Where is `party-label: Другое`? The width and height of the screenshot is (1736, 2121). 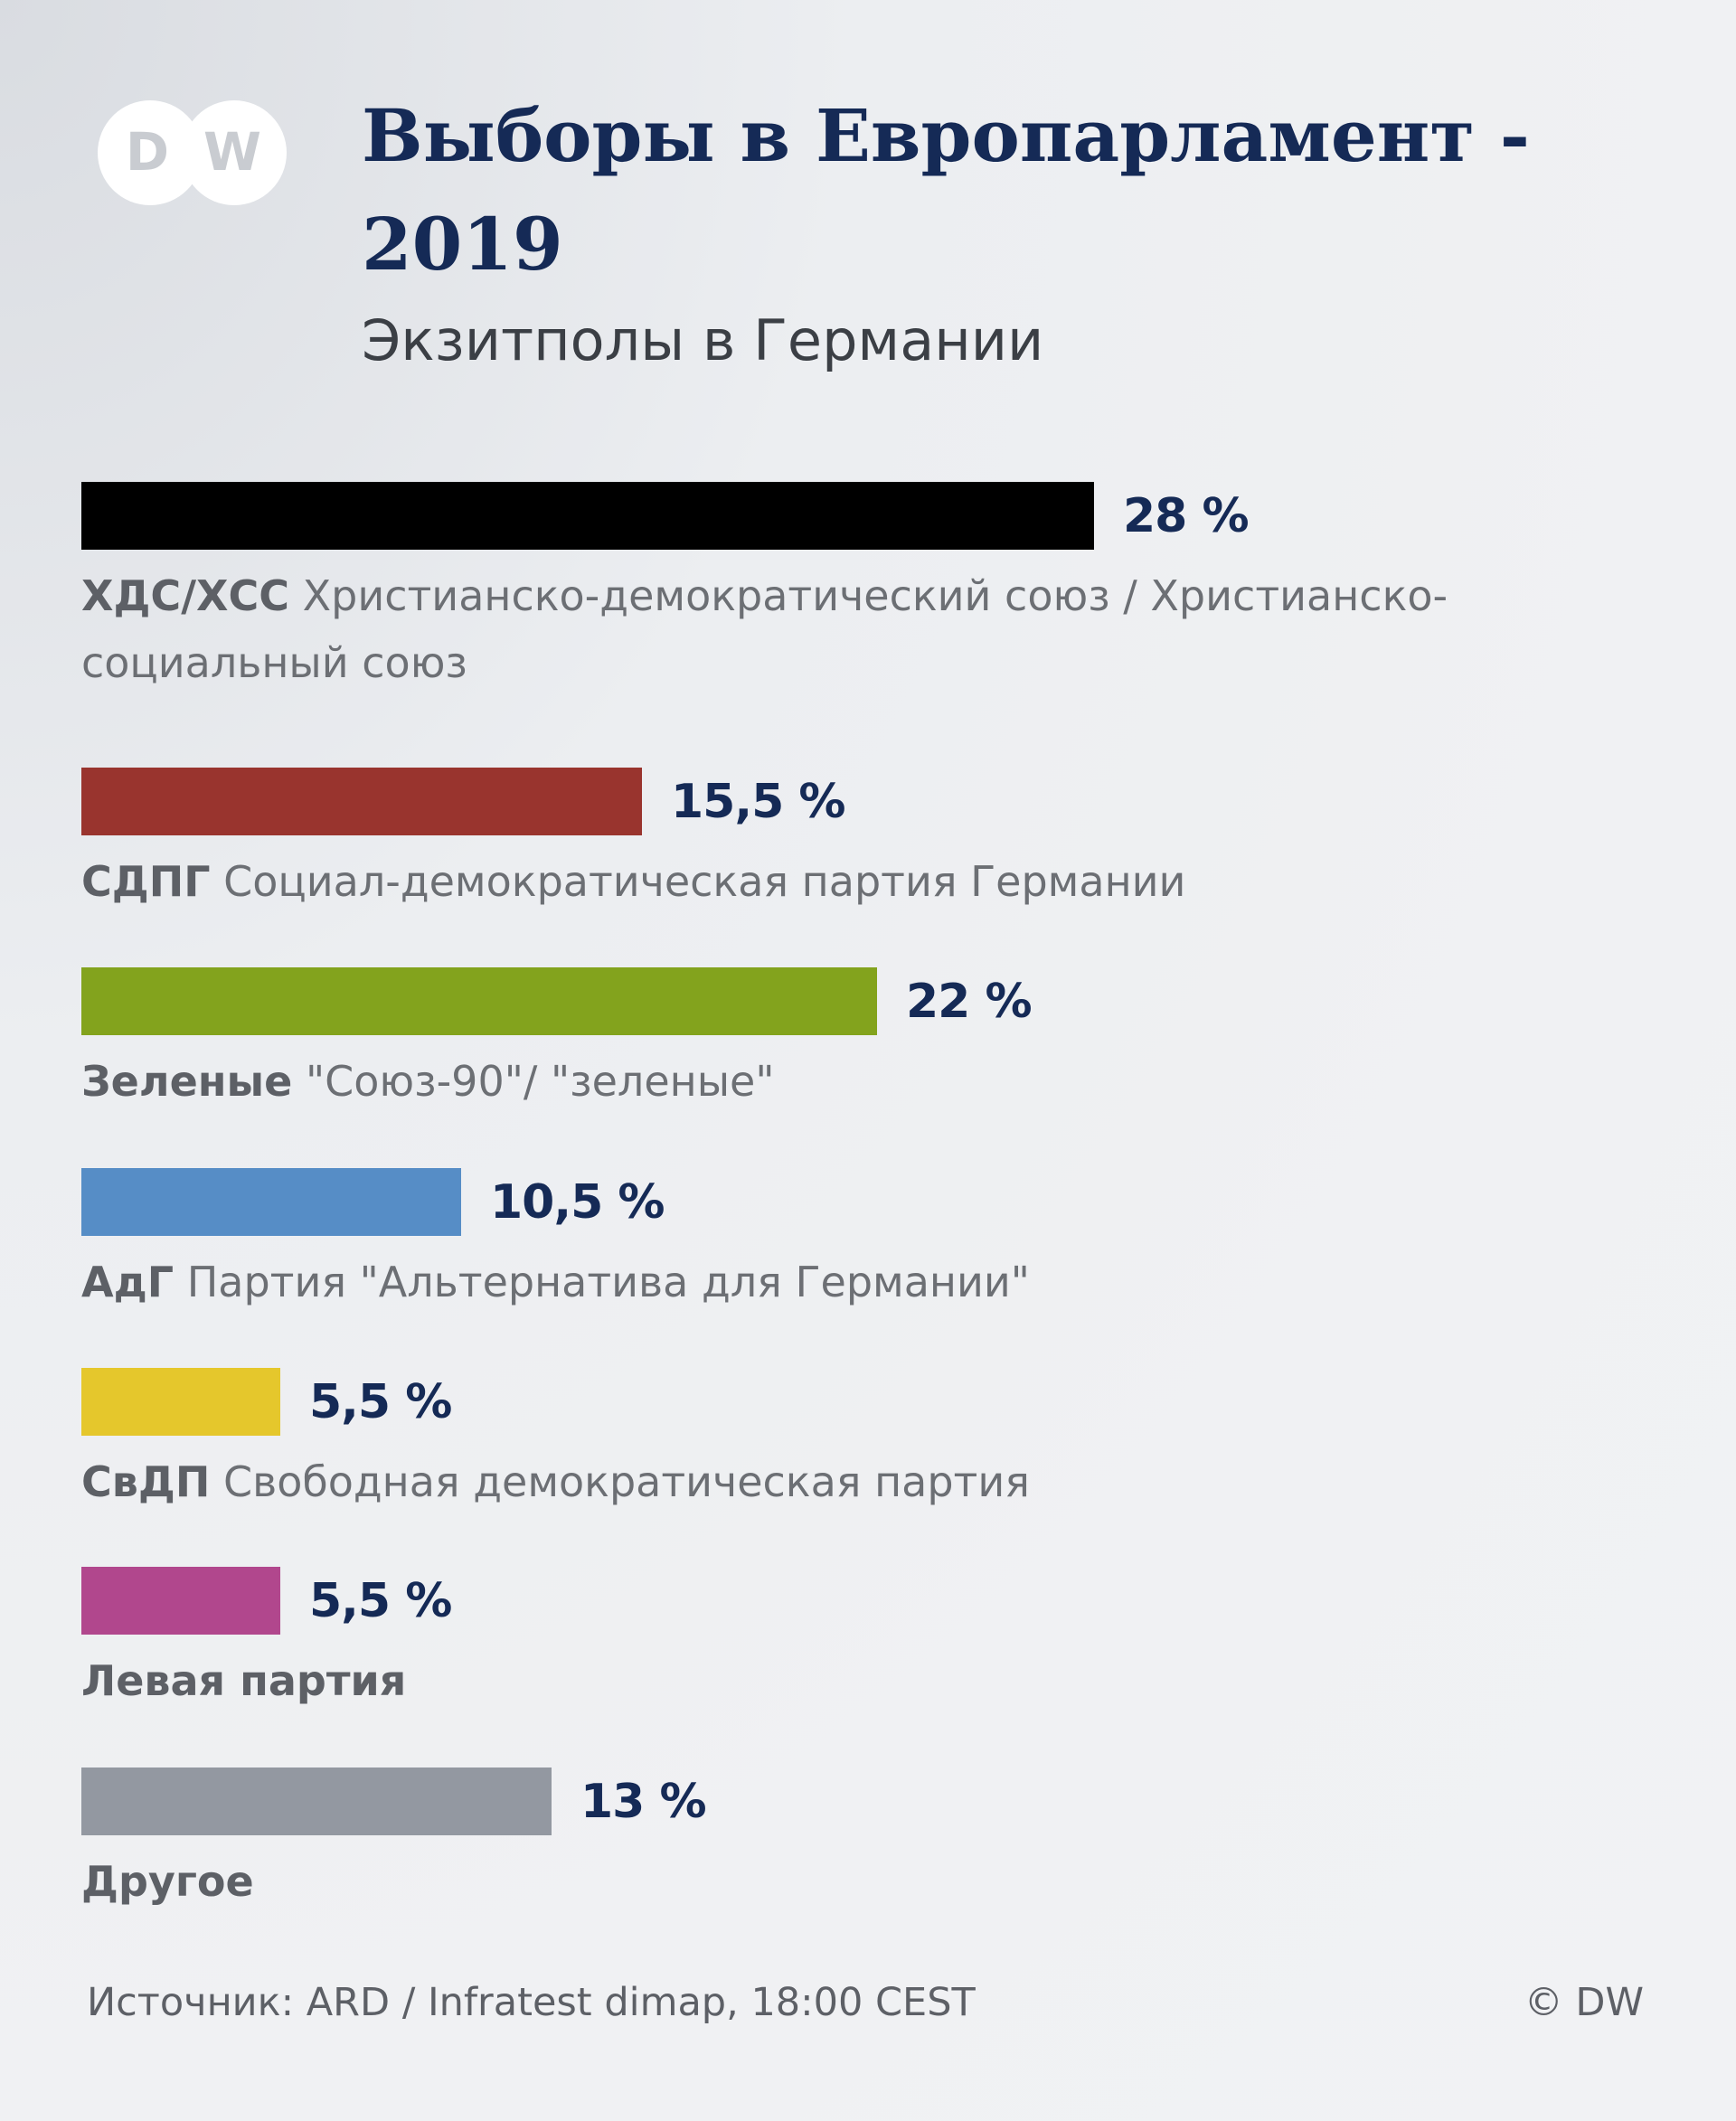
party-label: Другое is located at coordinates (877, 1881).